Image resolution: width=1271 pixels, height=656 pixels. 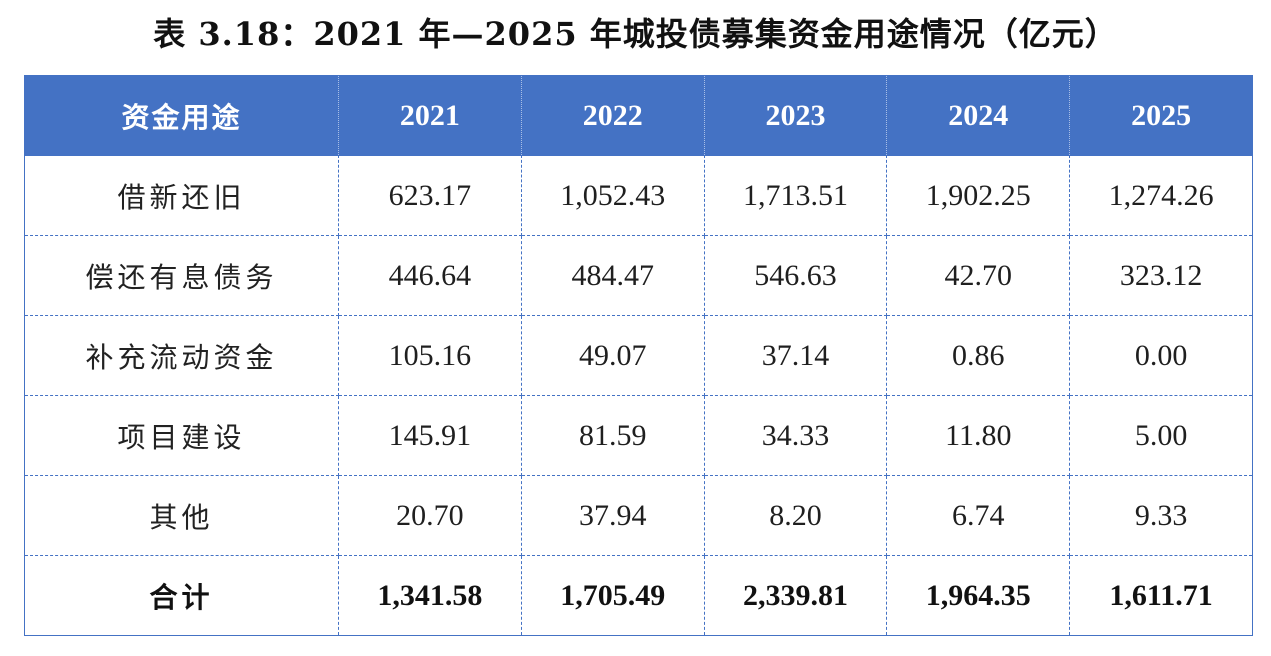 I want to click on row-label: 其他, so click(x=181, y=515).